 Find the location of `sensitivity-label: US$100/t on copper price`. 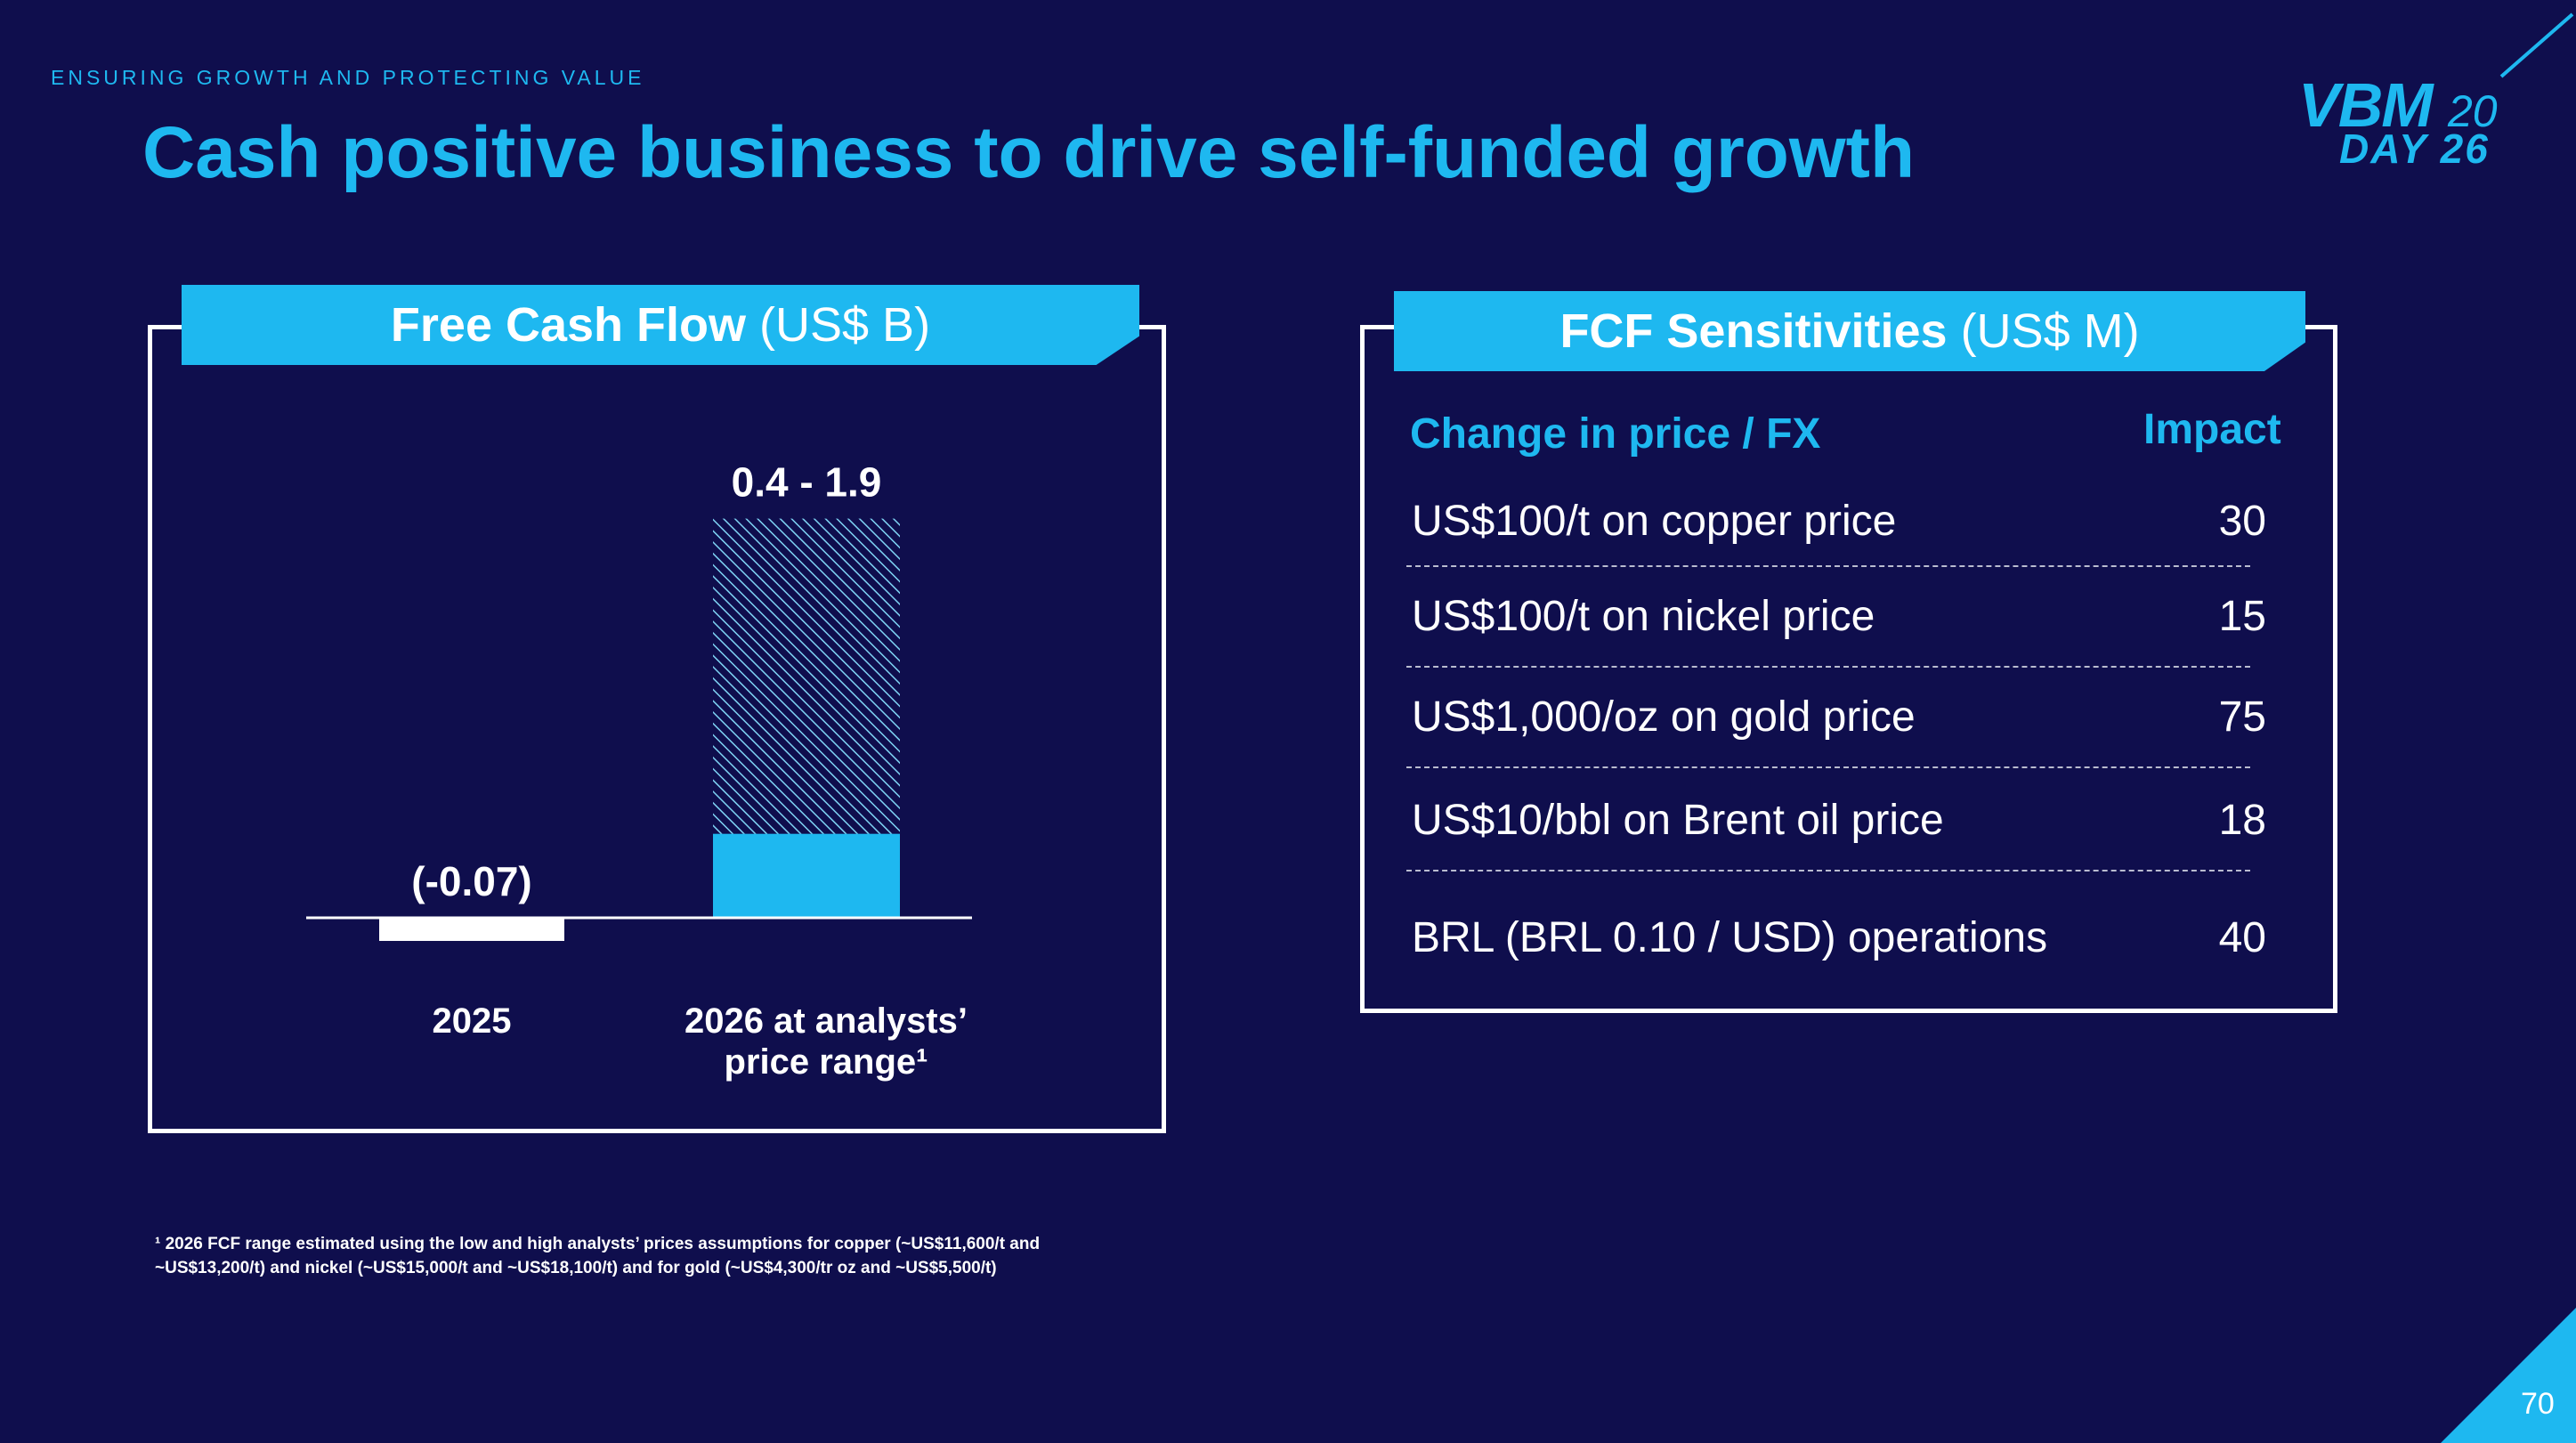

sensitivity-label: US$100/t on copper price is located at coordinates (1655, 521).